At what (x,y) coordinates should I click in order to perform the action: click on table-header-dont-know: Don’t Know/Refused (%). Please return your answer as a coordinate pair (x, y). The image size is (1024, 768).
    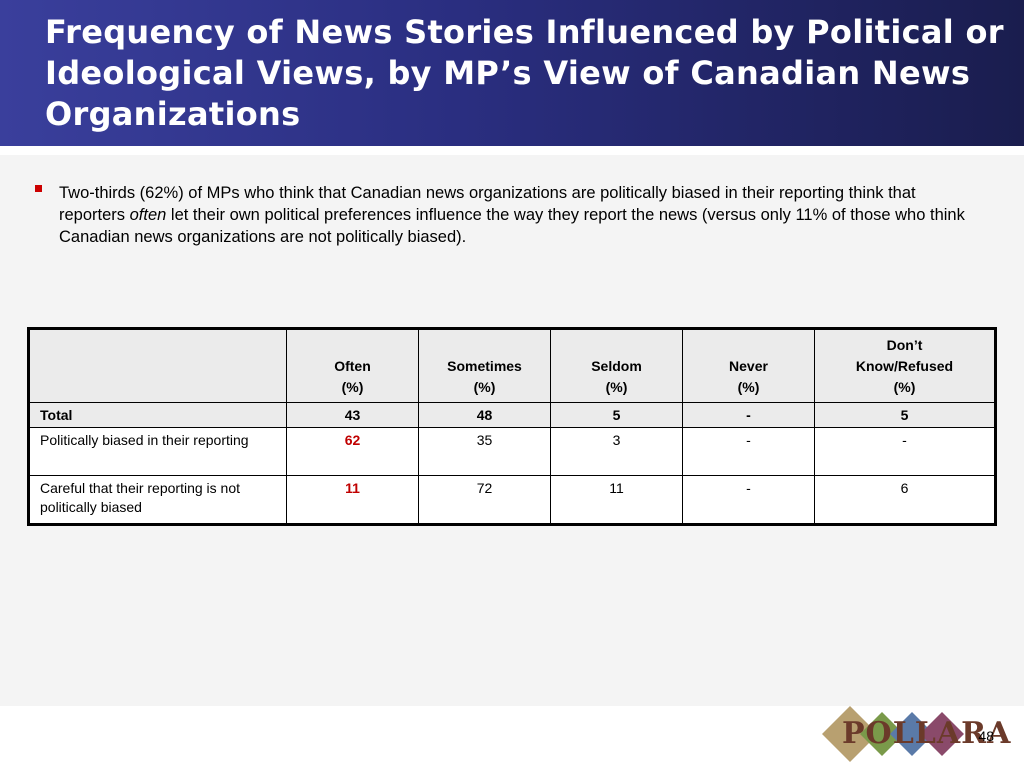
    Looking at the image, I should click on (905, 365).